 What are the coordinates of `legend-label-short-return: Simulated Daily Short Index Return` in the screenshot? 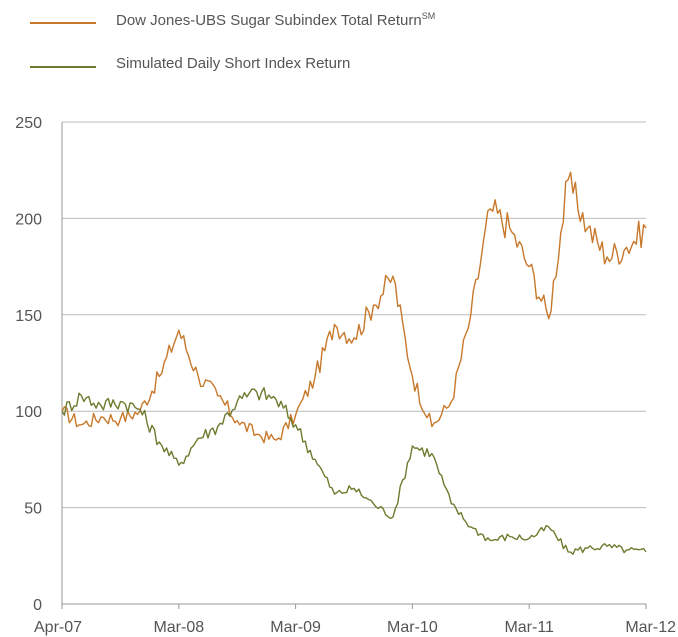 It's located at (233, 63).